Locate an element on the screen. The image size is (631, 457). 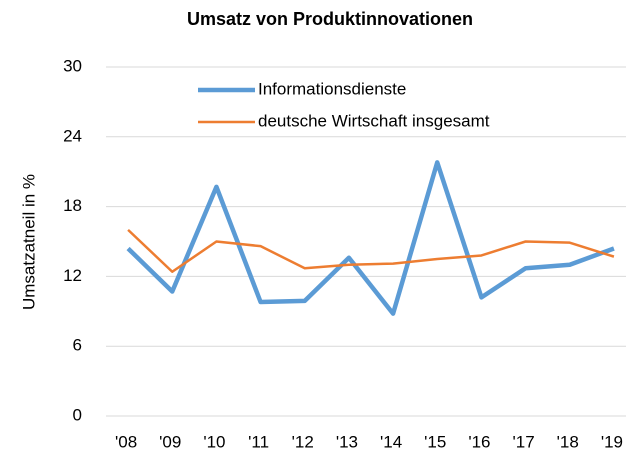
chart-title: Umsatz von Produktinnovationen is located at coordinates (330, 19).